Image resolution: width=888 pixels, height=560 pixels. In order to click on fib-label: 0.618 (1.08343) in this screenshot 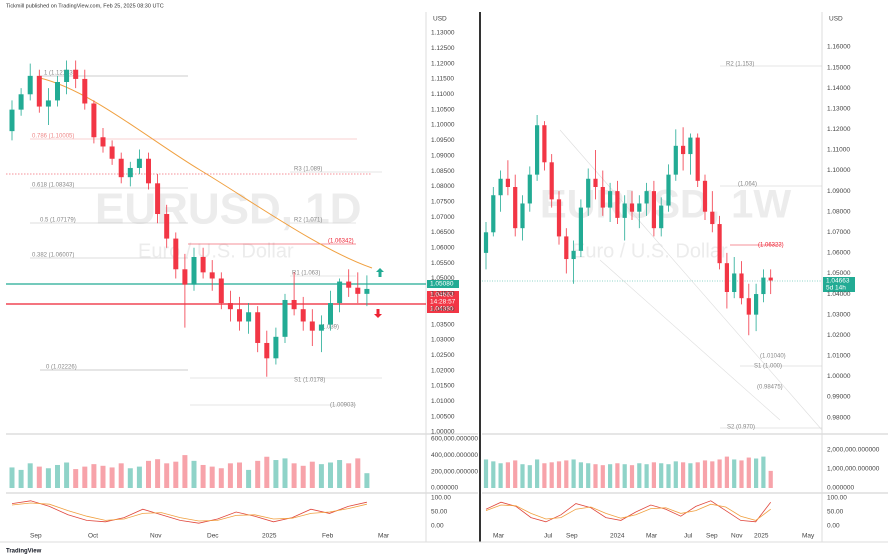, I will do `click(53, 186)`.